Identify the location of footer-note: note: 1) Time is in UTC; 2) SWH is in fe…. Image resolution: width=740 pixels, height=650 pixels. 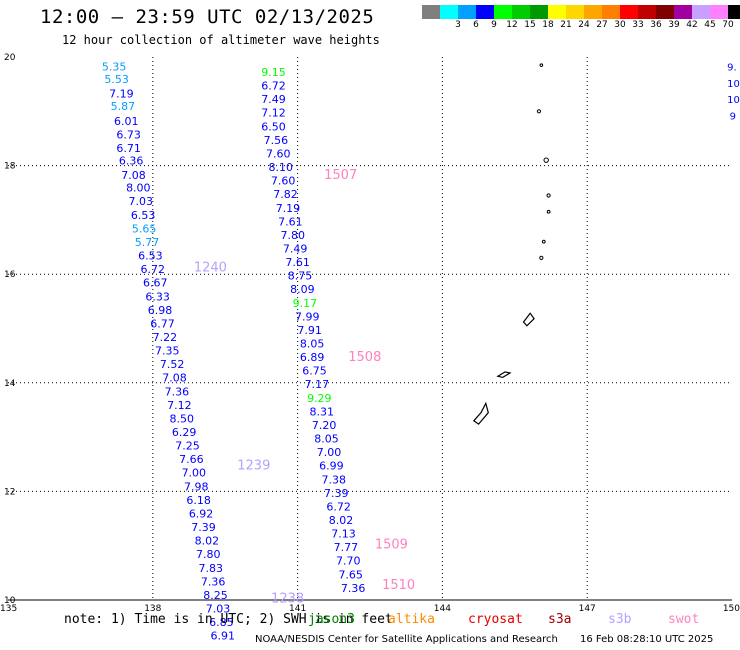
(228, 619).